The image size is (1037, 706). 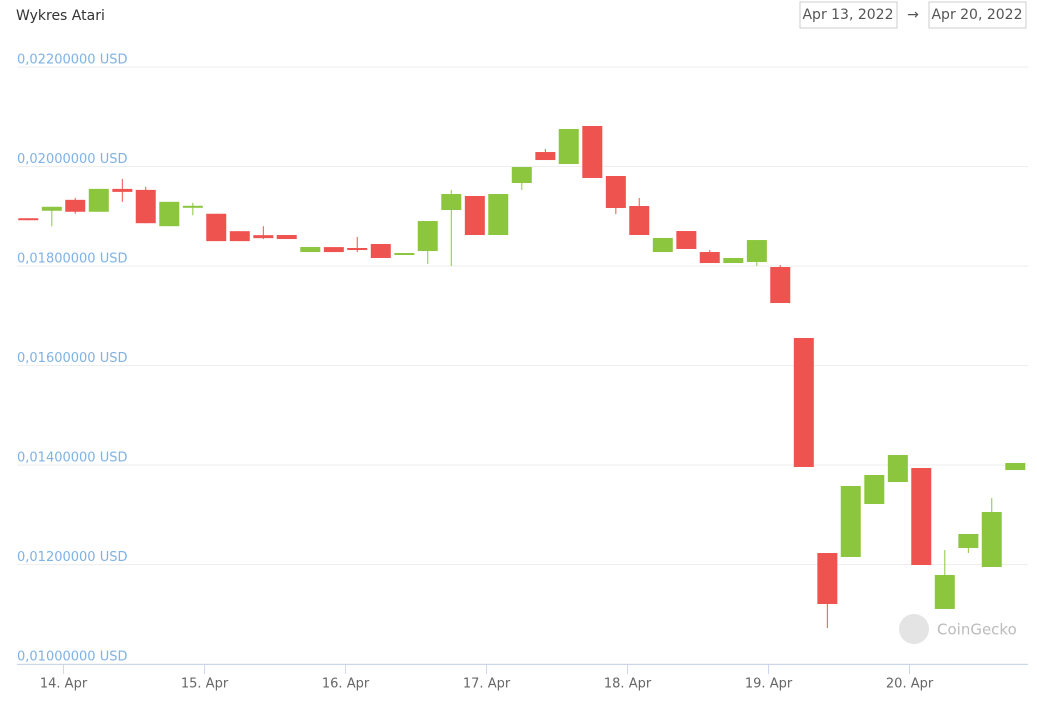 I want to click on date-from: Apr 13, 2022, so click(x=847, y=15).